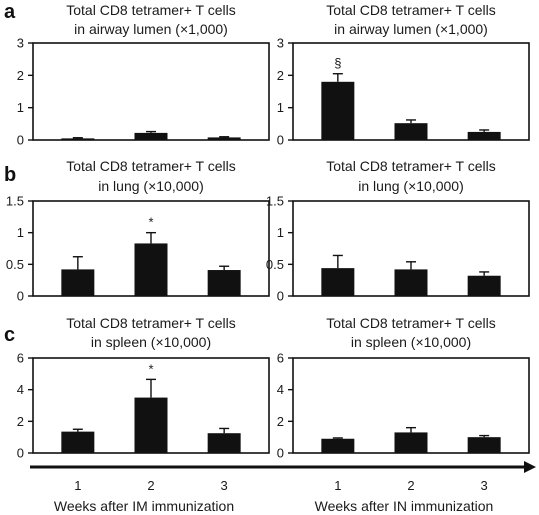  I want to click on chart-0-title-line-1: in airway lumen (×1,000), so click(151, 29).